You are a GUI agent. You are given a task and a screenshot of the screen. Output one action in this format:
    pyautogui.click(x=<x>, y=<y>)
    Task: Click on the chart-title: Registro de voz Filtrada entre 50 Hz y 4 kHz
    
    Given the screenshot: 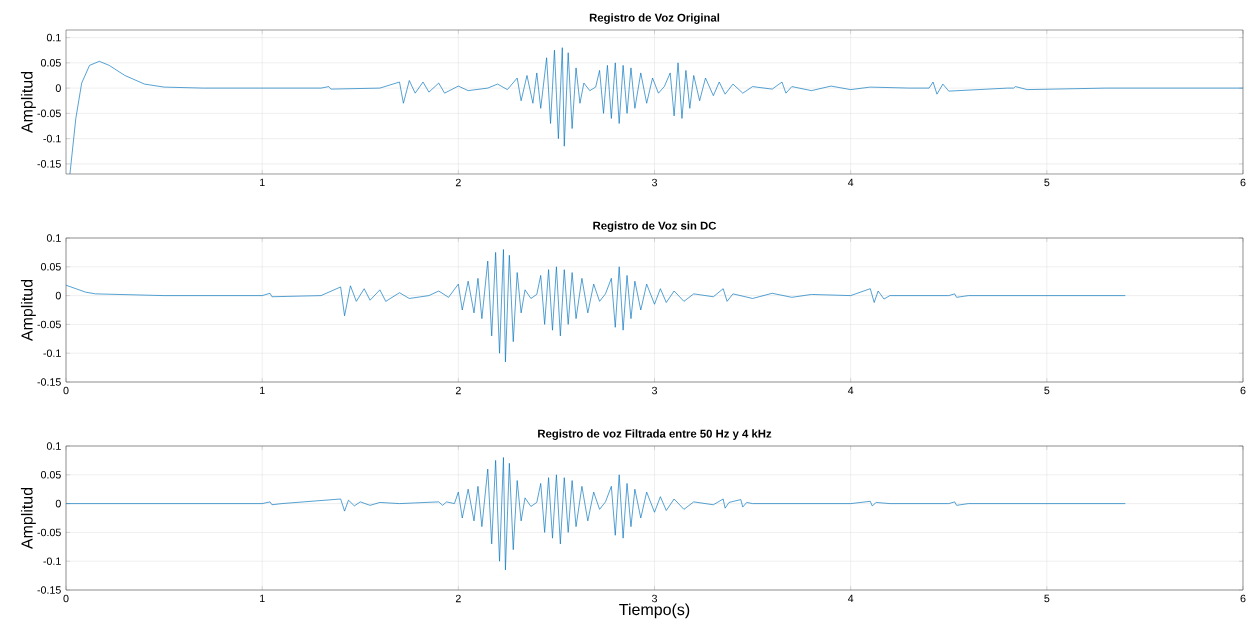 What is the action you would take?
    pyautogui.click(x=655, y=434)
    